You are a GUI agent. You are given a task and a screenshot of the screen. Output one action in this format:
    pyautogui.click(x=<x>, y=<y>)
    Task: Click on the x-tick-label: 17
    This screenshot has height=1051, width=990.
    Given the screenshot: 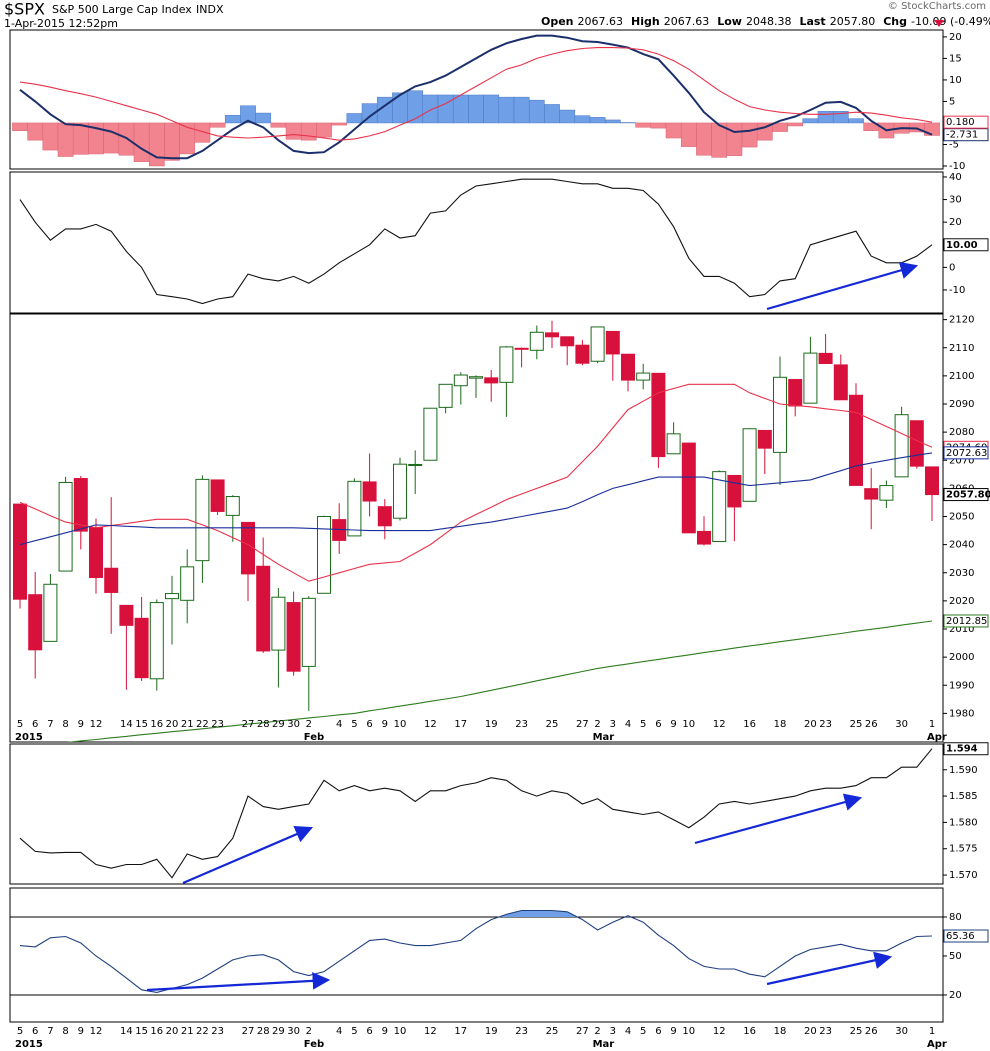 What is the action you would take?
    pyautogui.click(x=460, y=724)
    